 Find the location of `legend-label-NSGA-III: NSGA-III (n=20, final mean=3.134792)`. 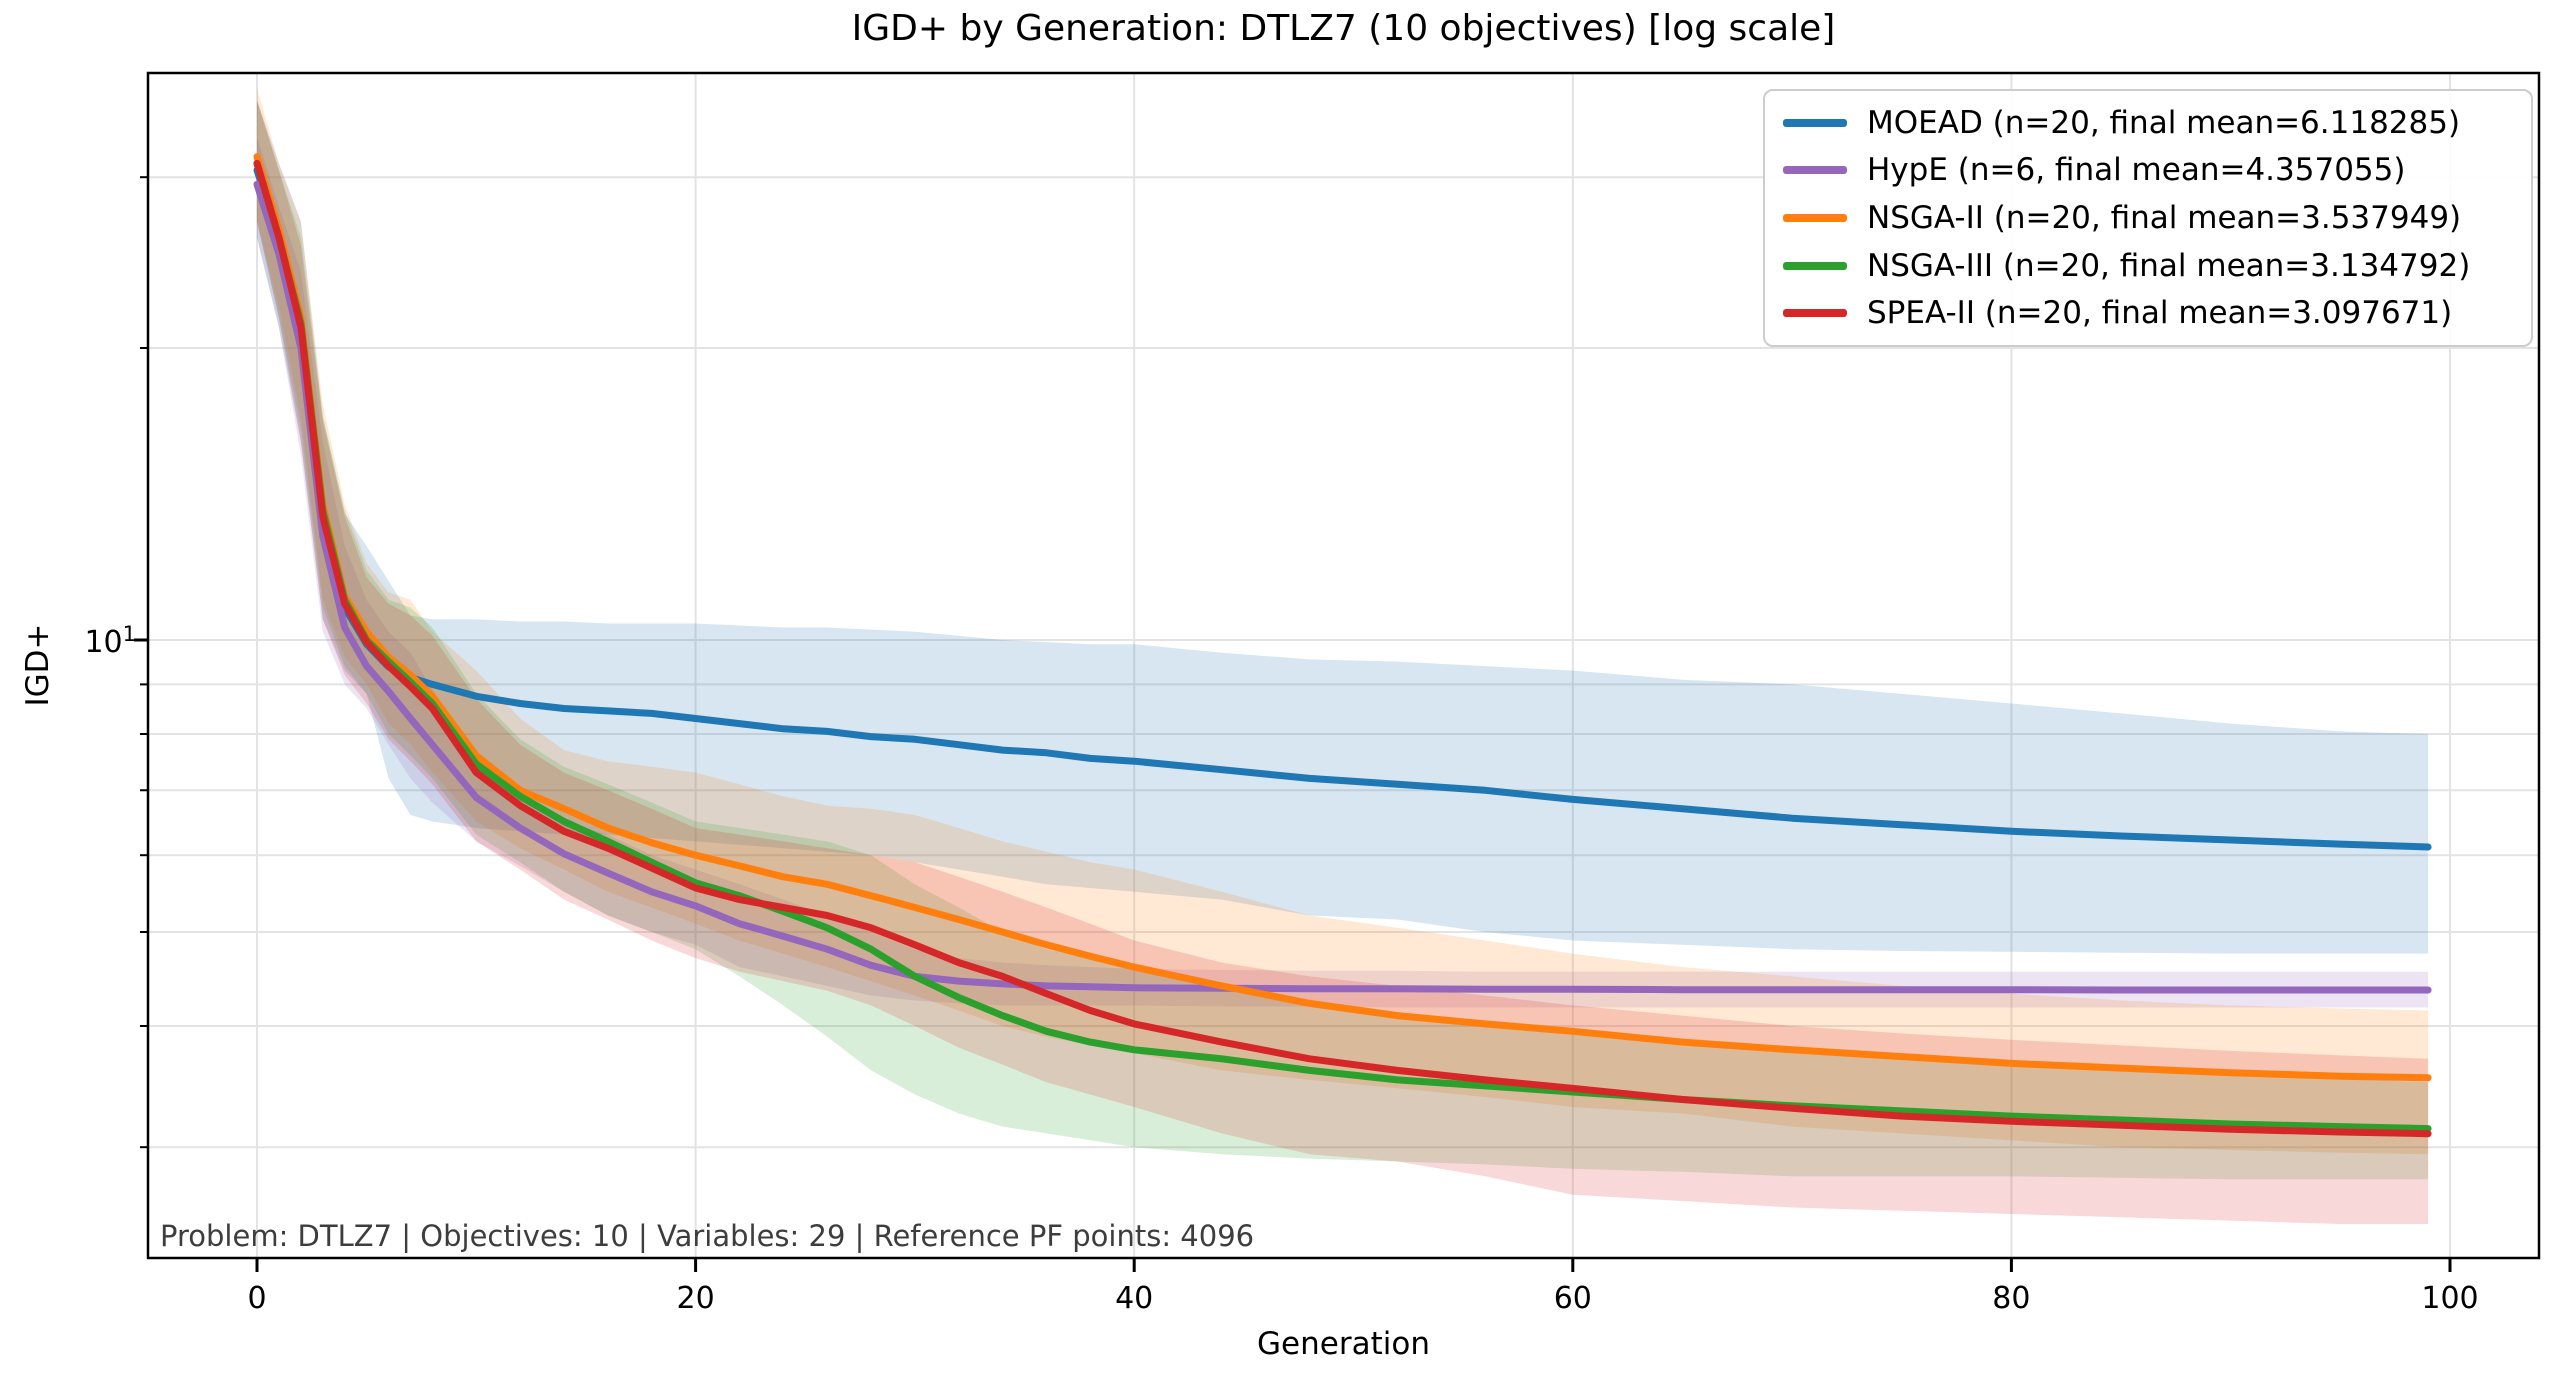

legend-label-NSGA-III: NSGA-III (n=20, final mean=3.134792) is located at coordinates (2169, 265).